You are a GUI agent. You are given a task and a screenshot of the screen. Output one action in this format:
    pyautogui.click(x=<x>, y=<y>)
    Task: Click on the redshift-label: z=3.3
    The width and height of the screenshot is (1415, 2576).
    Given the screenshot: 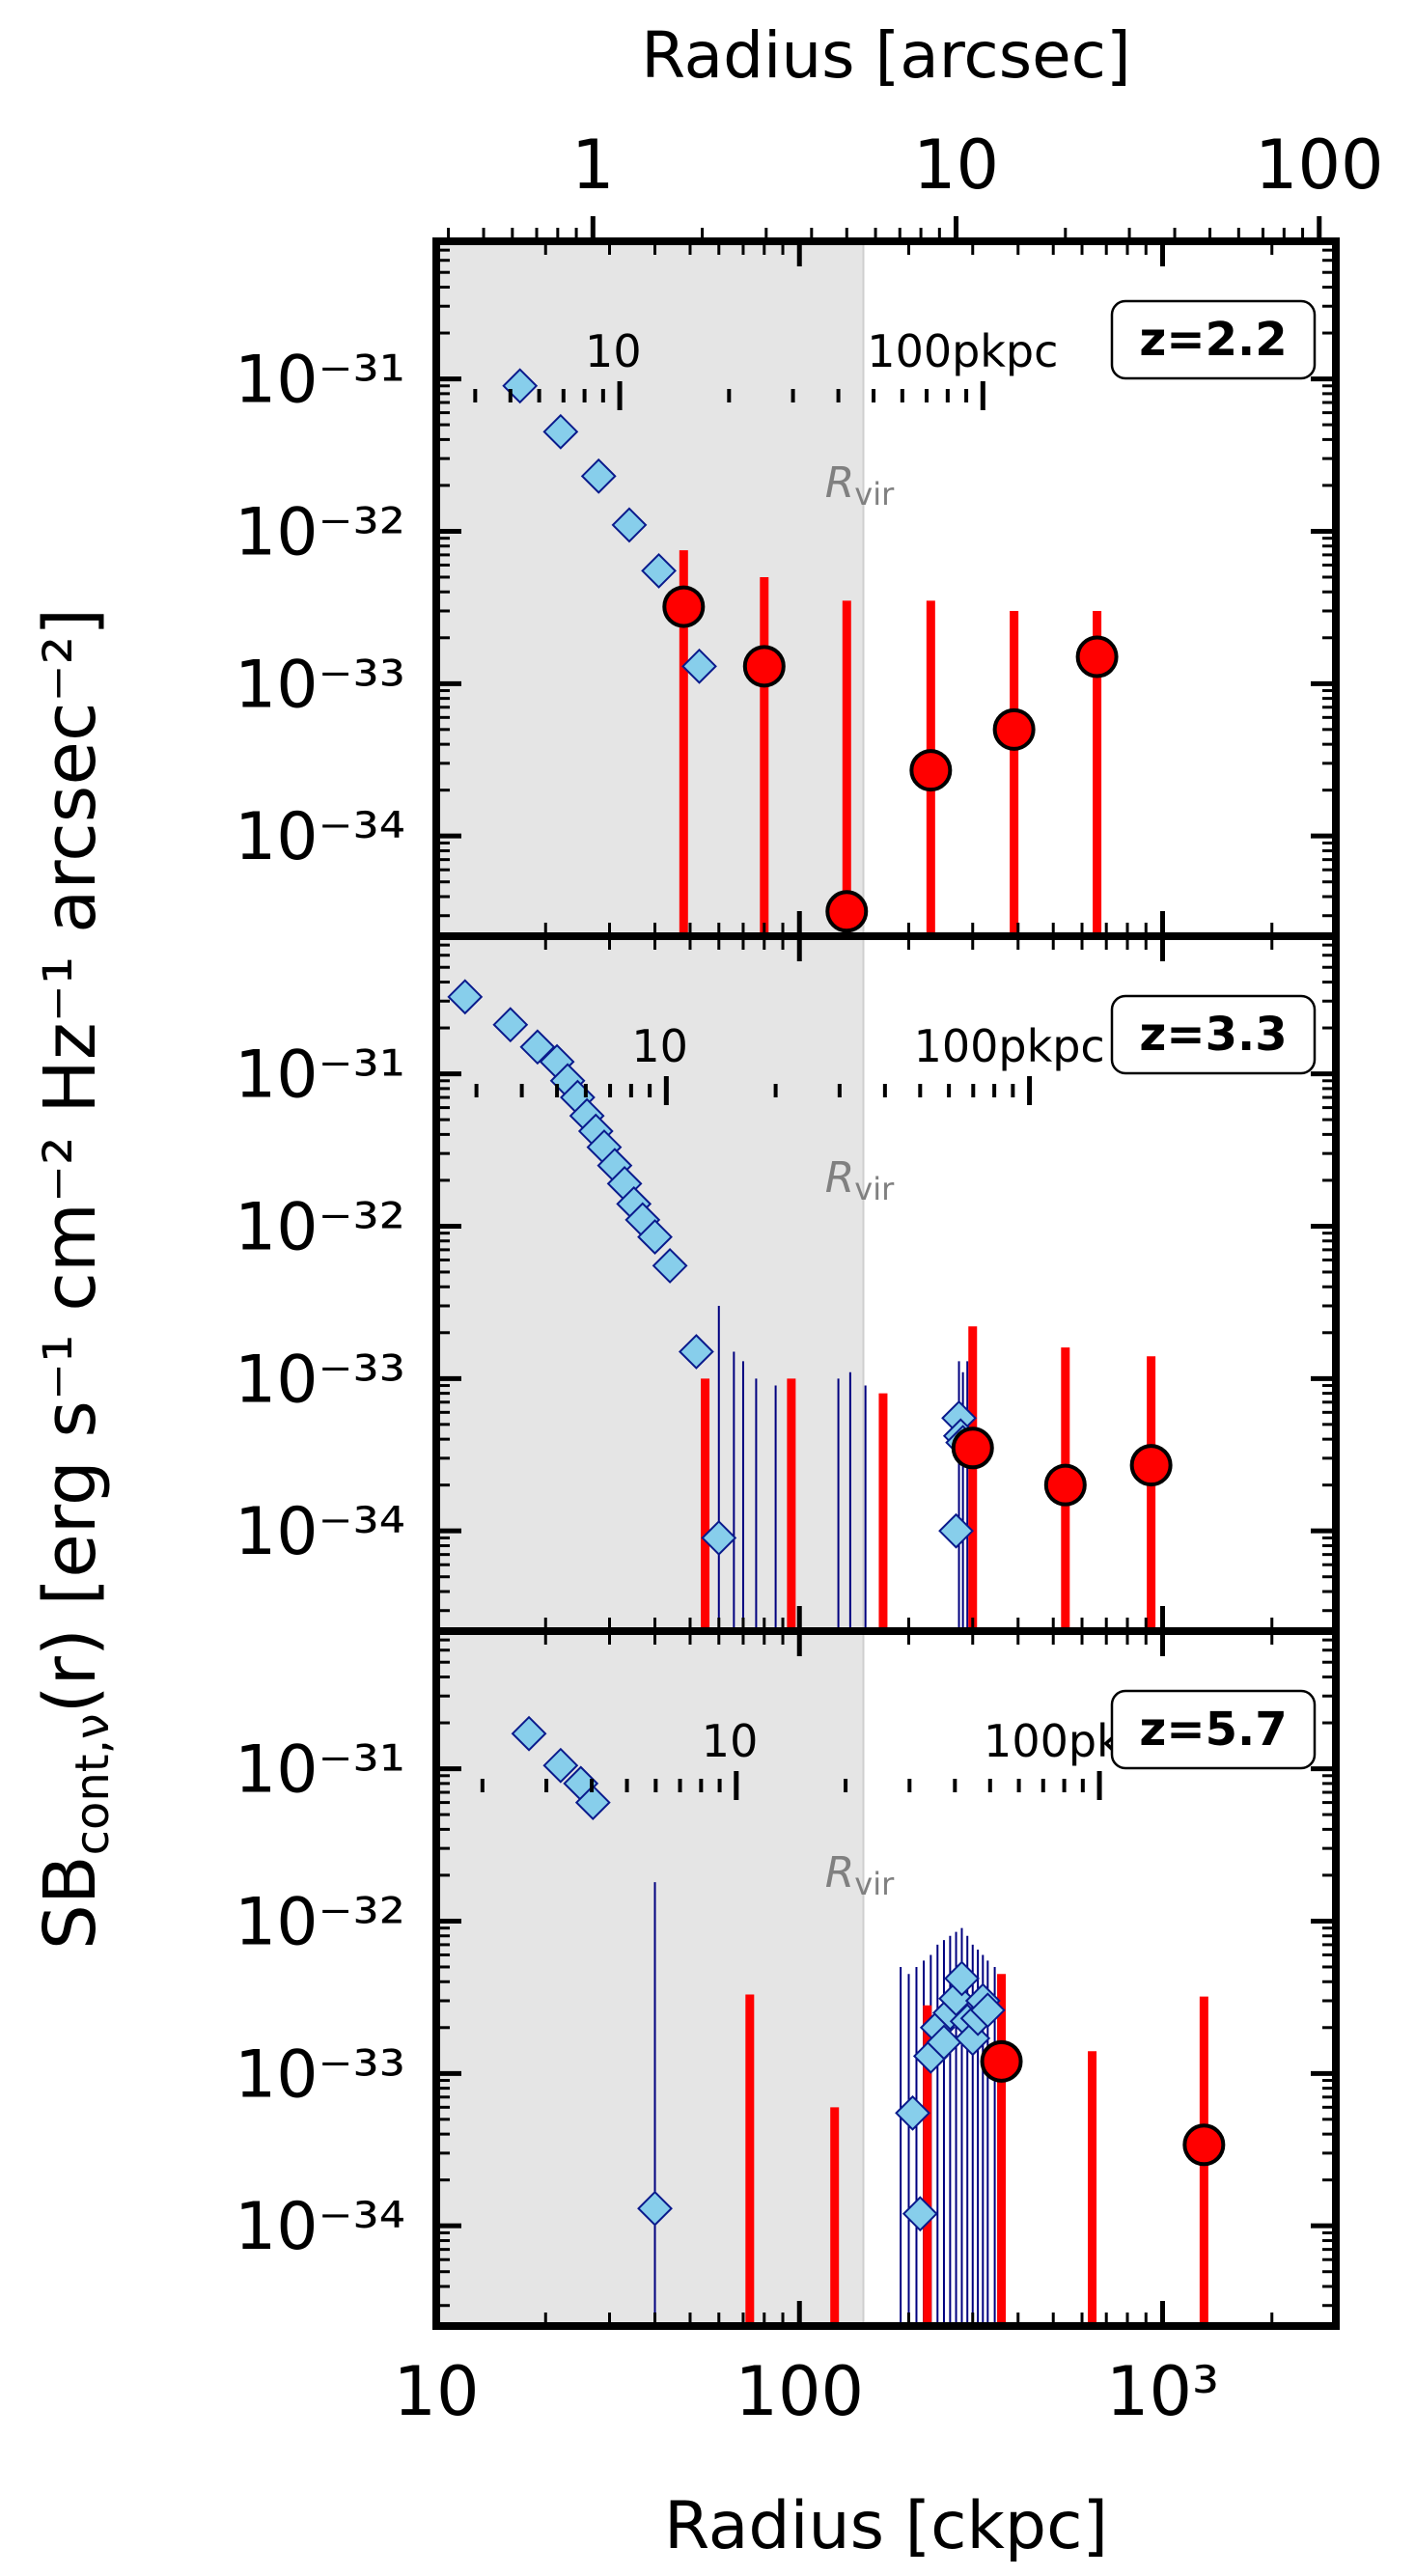 What is the action you would take?
    pyautogui.click(x=1213, y=1035)
    